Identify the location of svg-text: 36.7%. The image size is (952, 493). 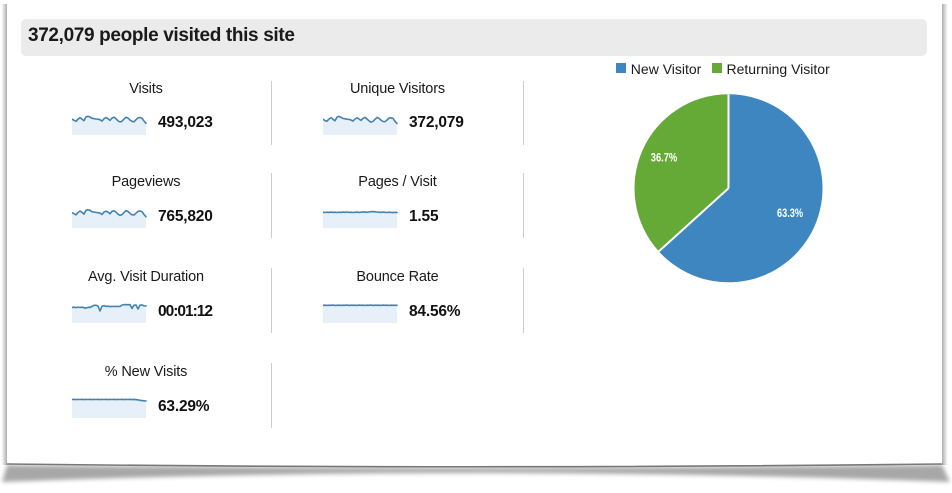
(664, 158).